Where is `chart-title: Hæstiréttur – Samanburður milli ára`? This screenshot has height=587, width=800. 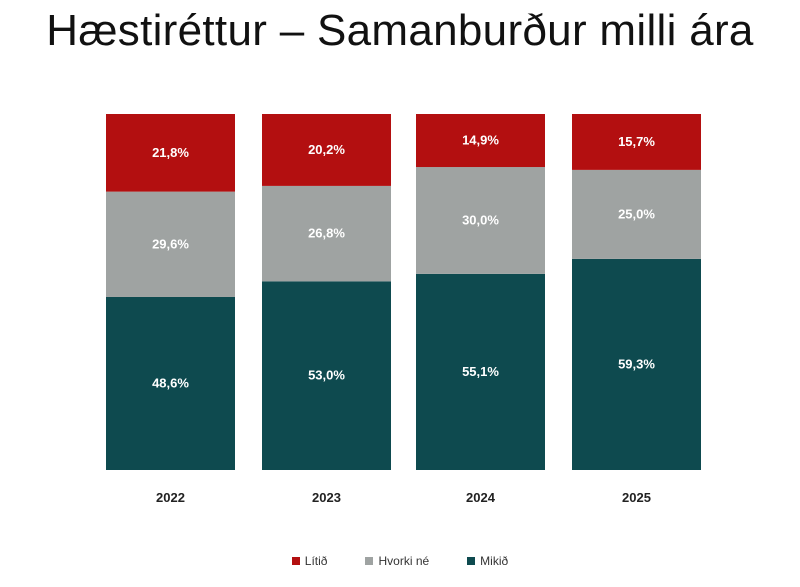 chart-title: Hæstiréttur – Samanburður milli ára is located at coordinates (400, 30).